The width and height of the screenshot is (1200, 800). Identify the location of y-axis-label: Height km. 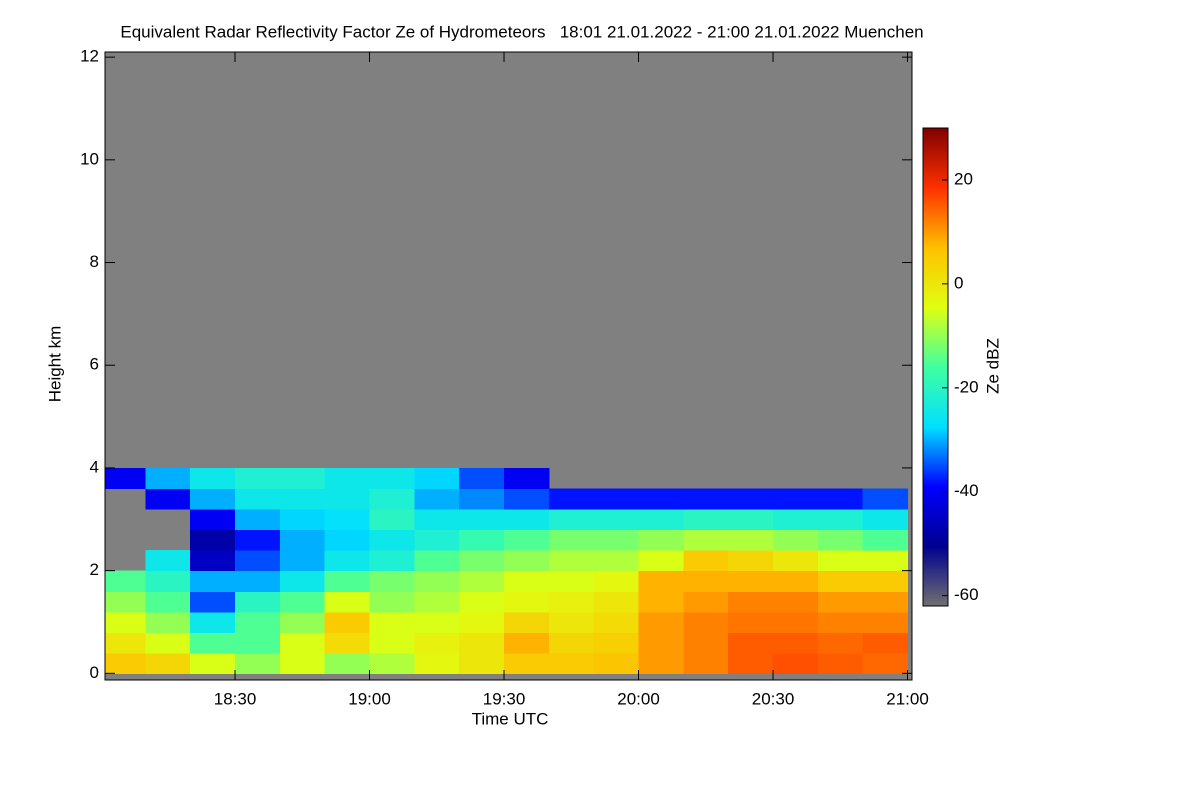
(54, 364).